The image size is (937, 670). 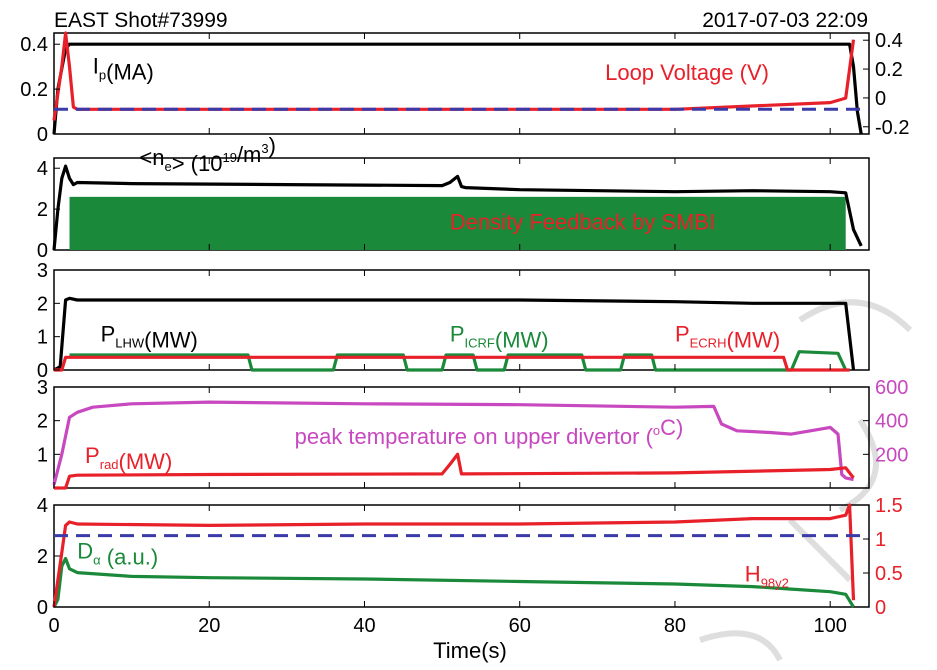 What do you see at coordinates (264, 148) in the screenshot?
I see `label-part: 3` at bounding box center [264, 148].